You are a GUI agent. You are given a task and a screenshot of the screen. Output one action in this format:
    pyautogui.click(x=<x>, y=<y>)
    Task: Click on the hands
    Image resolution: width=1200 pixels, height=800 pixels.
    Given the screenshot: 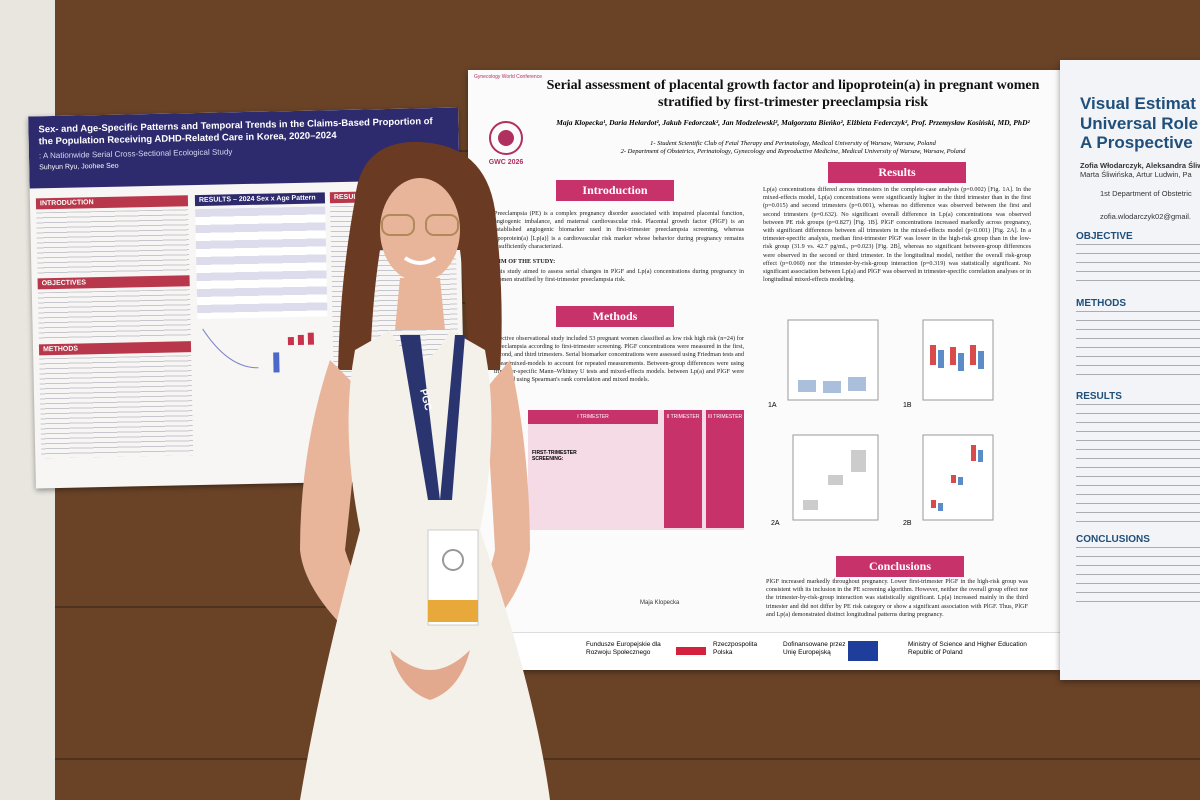 What is the action you would take?
    pyautogui.click(x=430, y=675)
    